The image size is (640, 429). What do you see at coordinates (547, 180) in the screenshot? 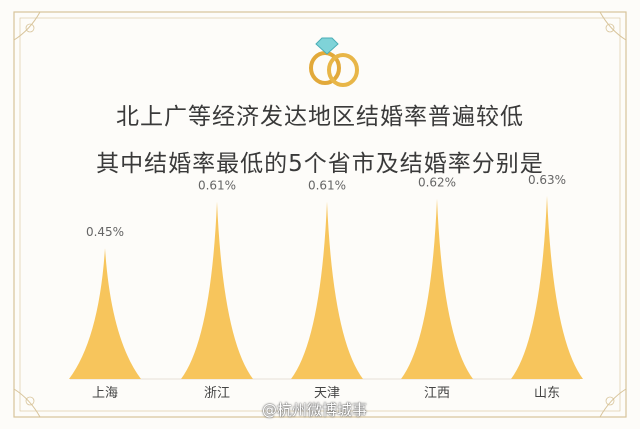
I see `value-label-山东: 0.63%` at bounding box center [547, 180].